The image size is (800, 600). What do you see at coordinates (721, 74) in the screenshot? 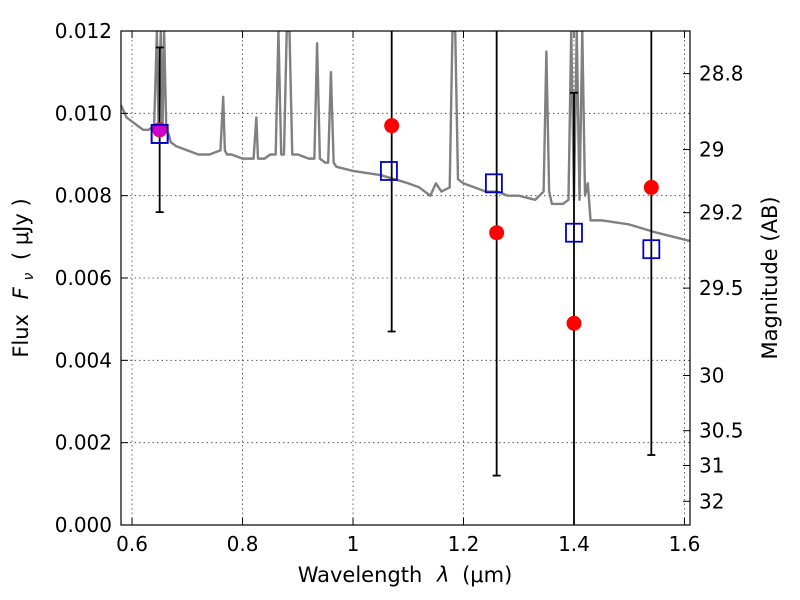
I see `y2-tick-label: 28.8` at bounding box center [721, 74].